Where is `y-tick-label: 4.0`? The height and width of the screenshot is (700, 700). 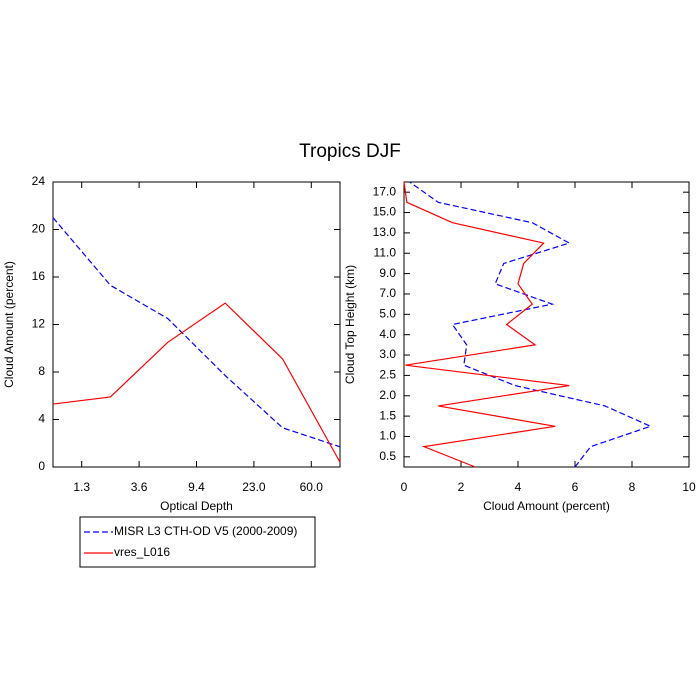 y-tick-label: 4.0 is located at coordinates (387, 334).